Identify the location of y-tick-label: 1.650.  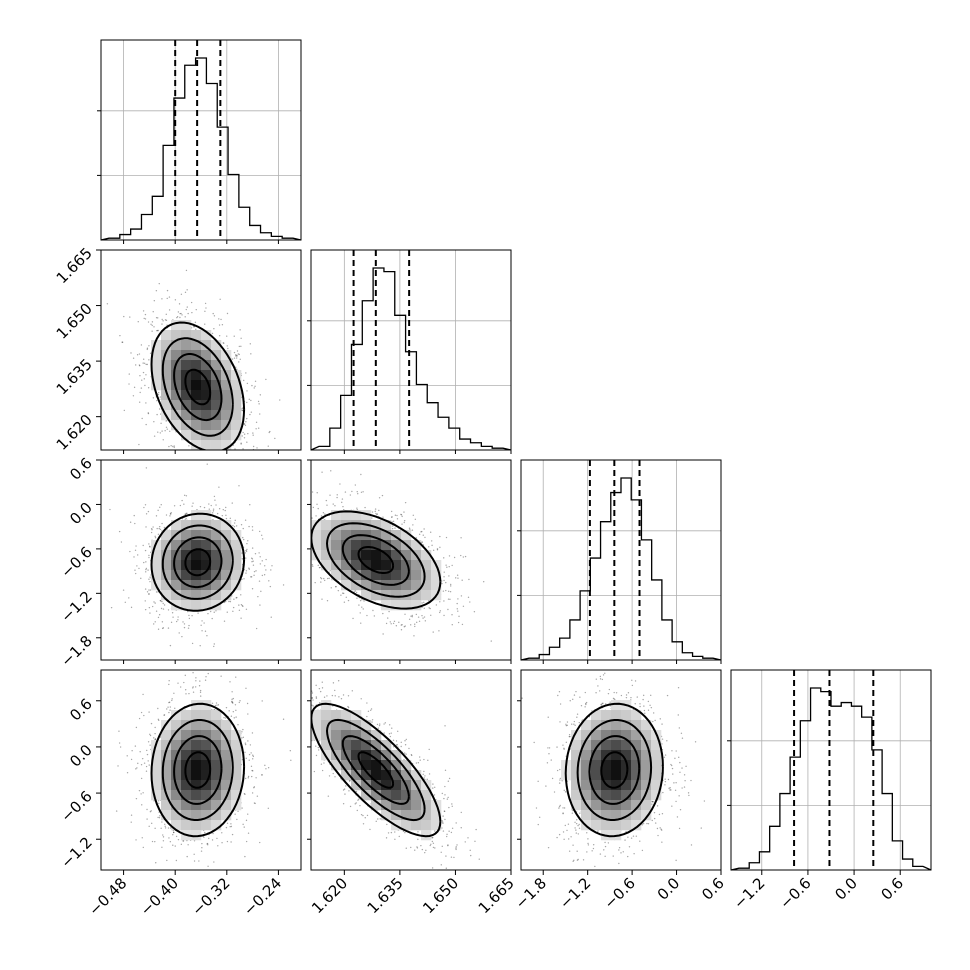
(74, 321).